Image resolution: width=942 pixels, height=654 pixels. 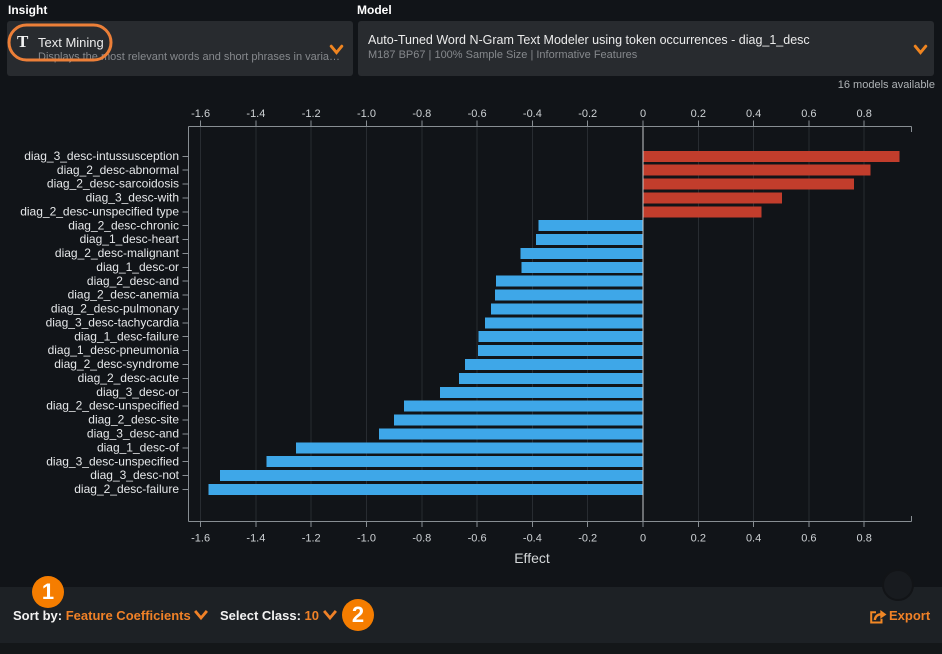 What do you see at coordinates (134, 475) in the screenshot?
I see `svg-text: diag_3_desc-not` at bounding box center [134, 475].